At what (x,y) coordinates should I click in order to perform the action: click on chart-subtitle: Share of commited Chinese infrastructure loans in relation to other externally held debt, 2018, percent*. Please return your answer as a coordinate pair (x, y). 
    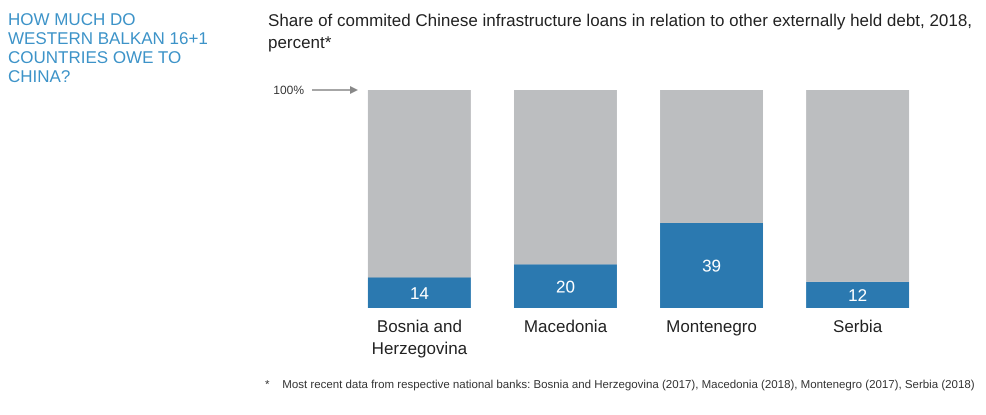
    Looking at the image, I should click on (621, 32).